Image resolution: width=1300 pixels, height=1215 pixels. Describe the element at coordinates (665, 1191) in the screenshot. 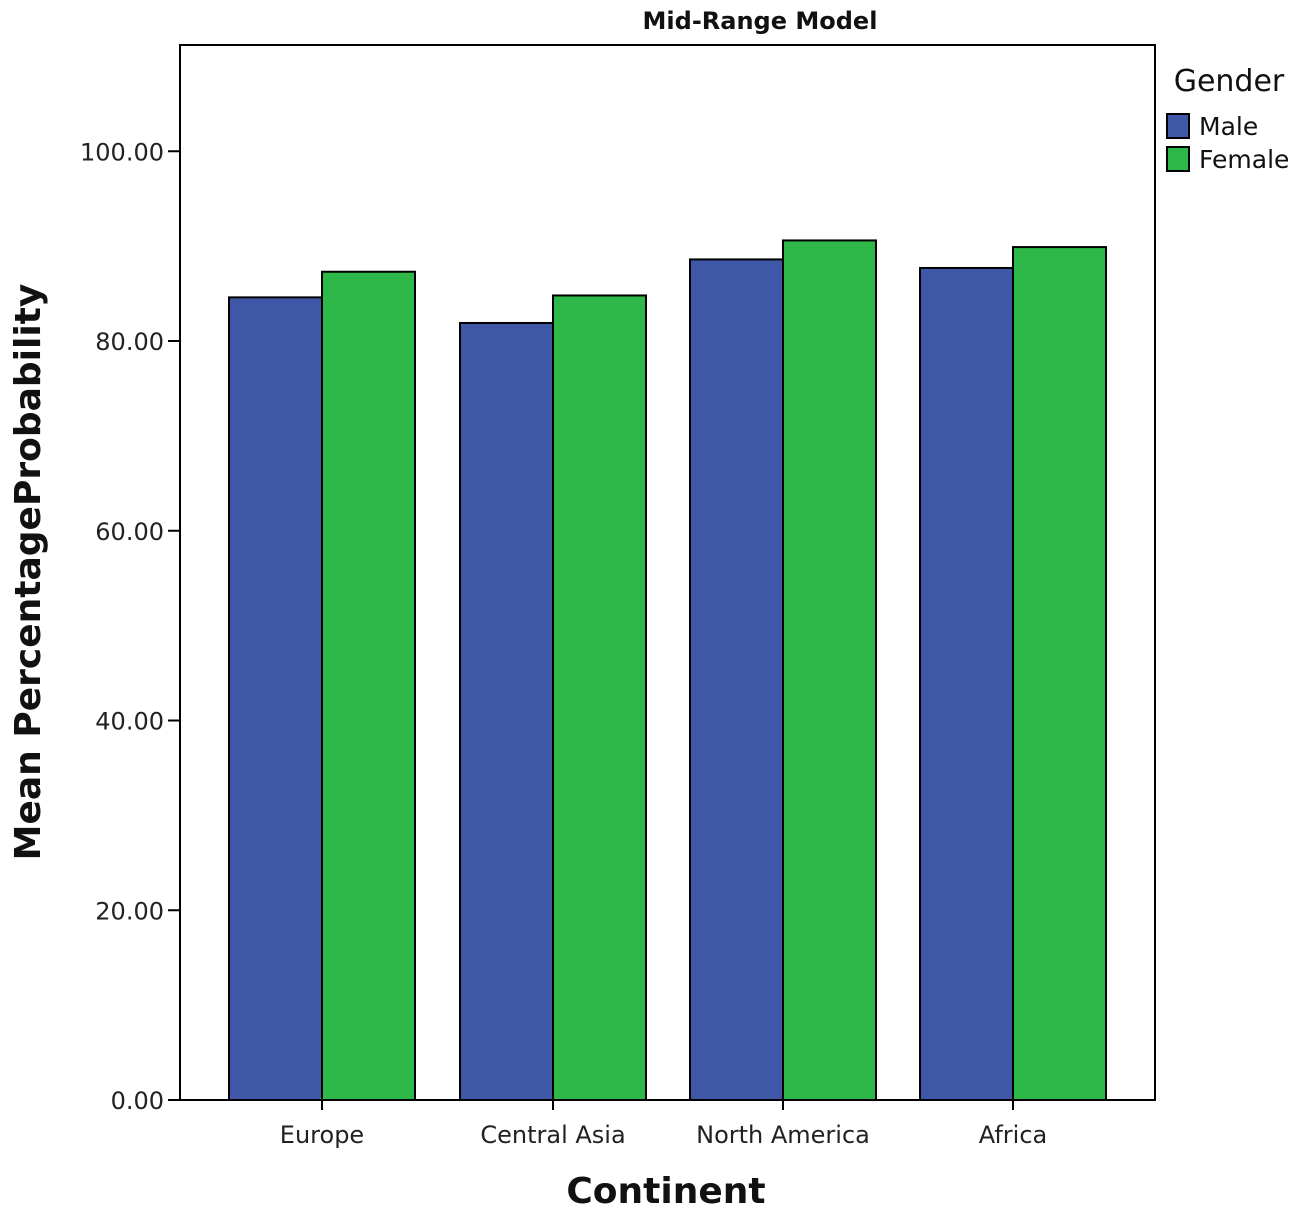

I see `x-axis-title: Continent` at that location.